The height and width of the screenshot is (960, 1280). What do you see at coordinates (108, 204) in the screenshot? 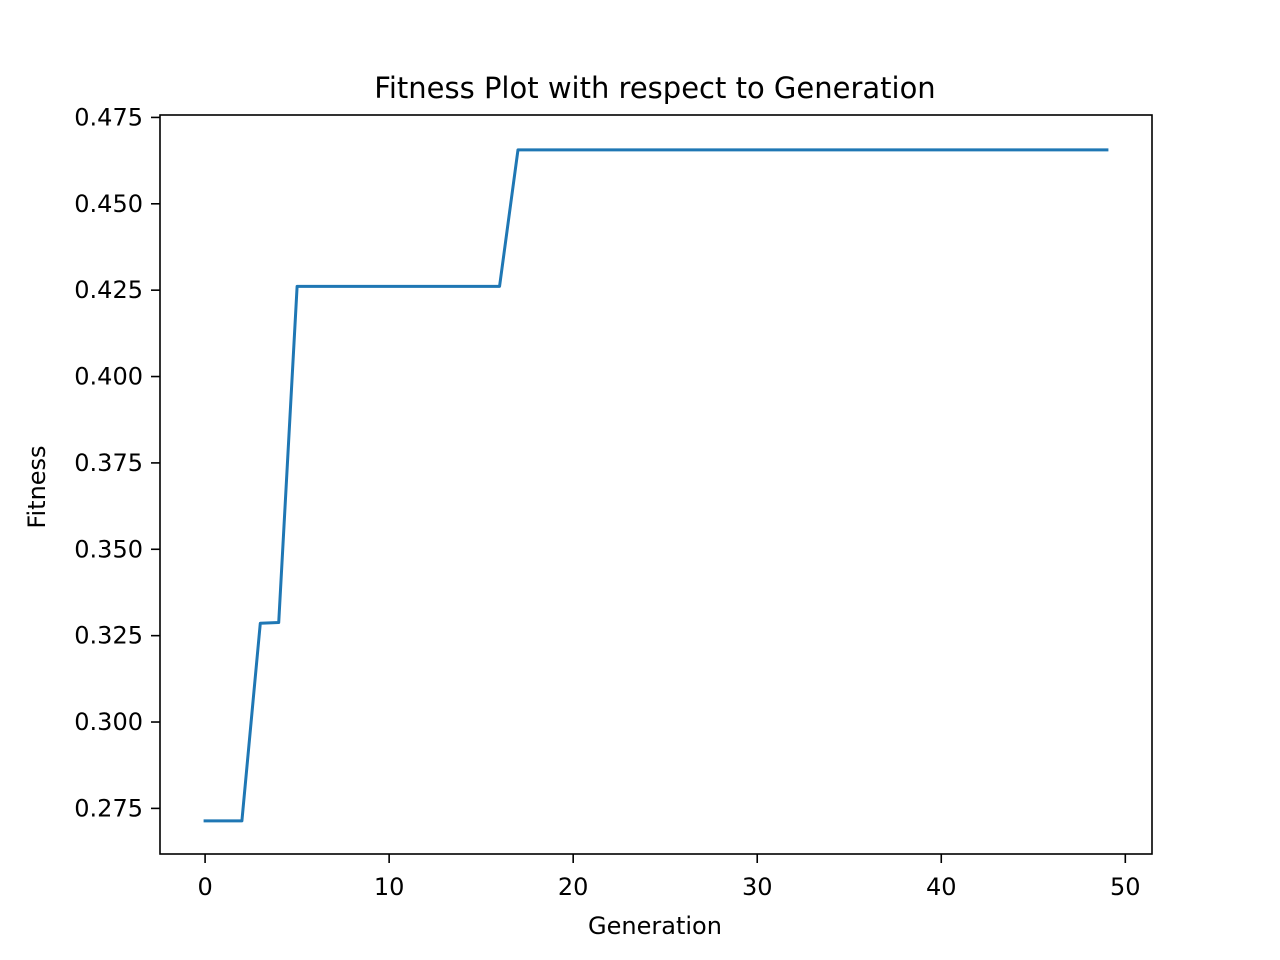
I see `y-tick-label: 0.450` at bounding box center [108, 204].